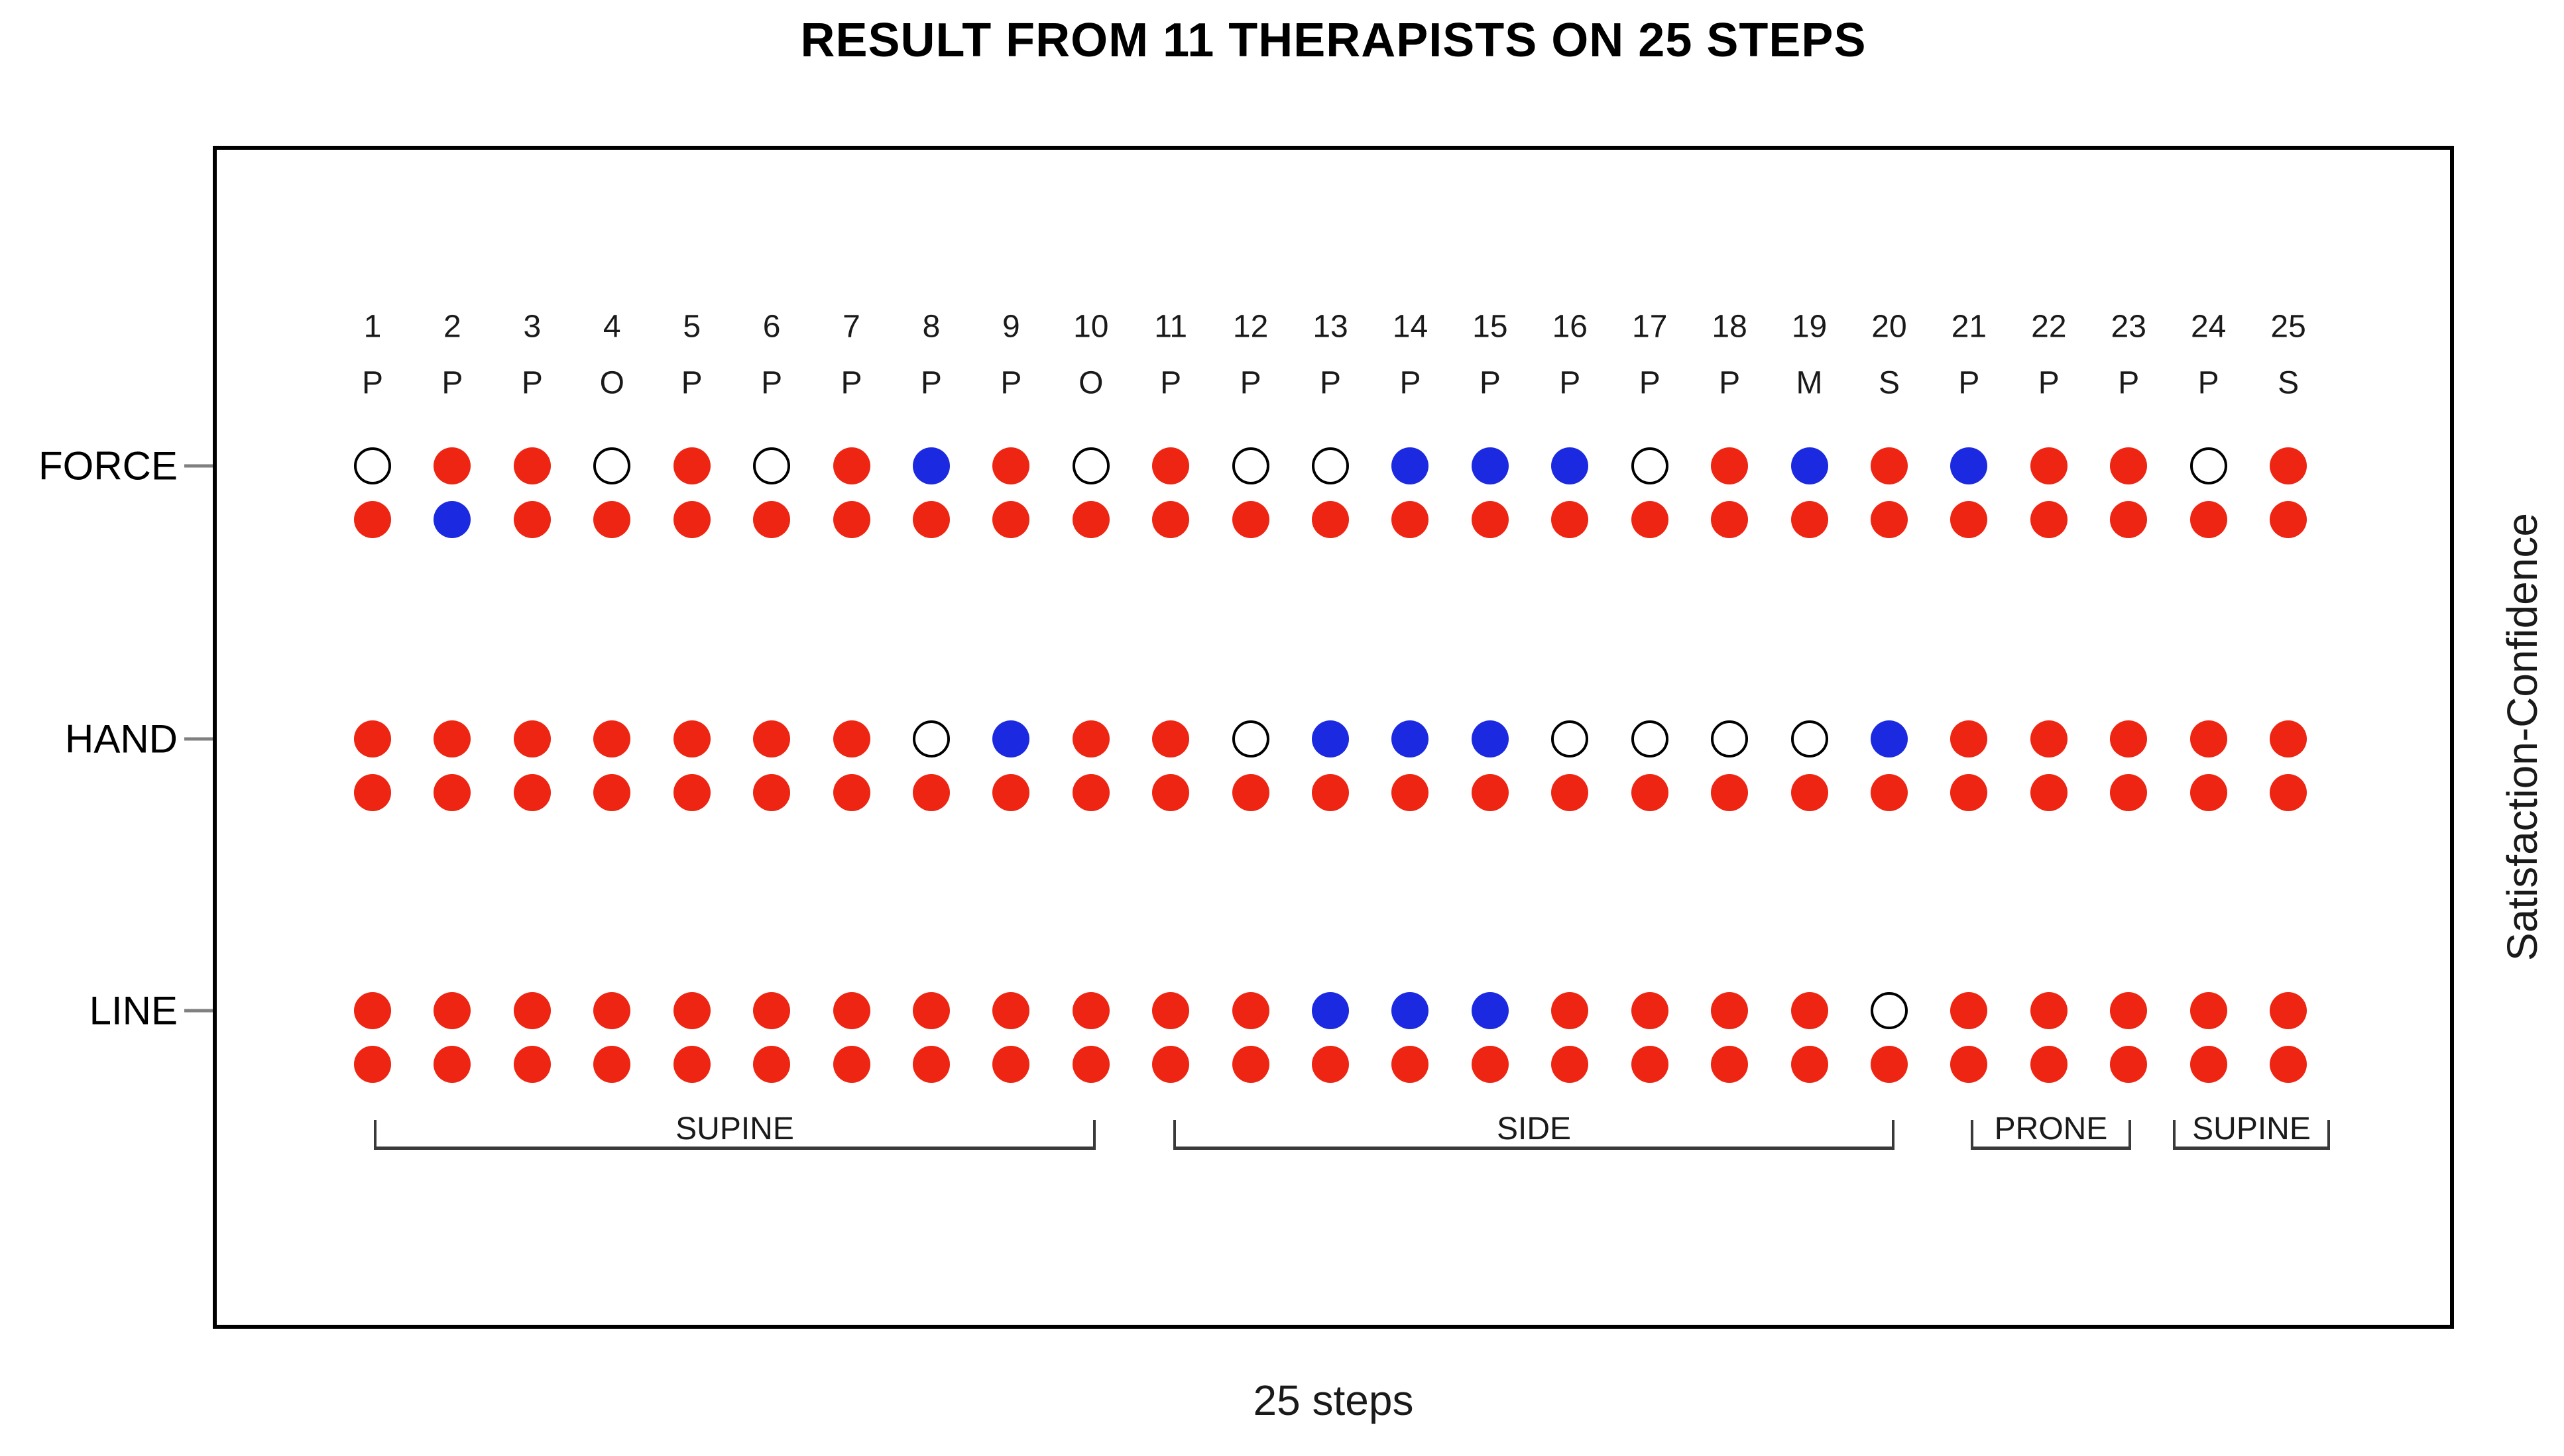 This screenshot has width=2564, height=1456. What do you see at coordinates (1730, 383) in the screenshot?
I see `step-letter-18: P` at bounding box center [1730, 383].